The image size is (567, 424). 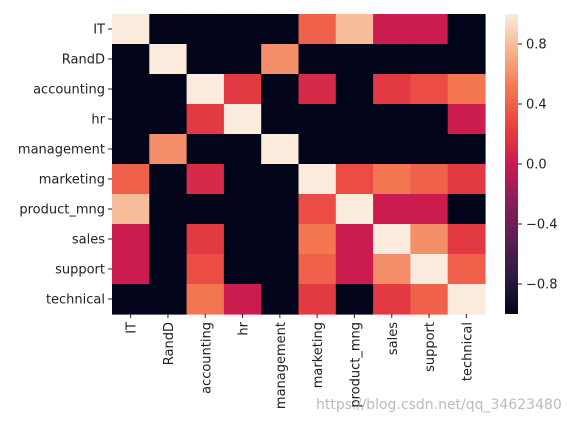 I want to click on heatmap-cell-marketing-RandD, so click(x=168, y=179).